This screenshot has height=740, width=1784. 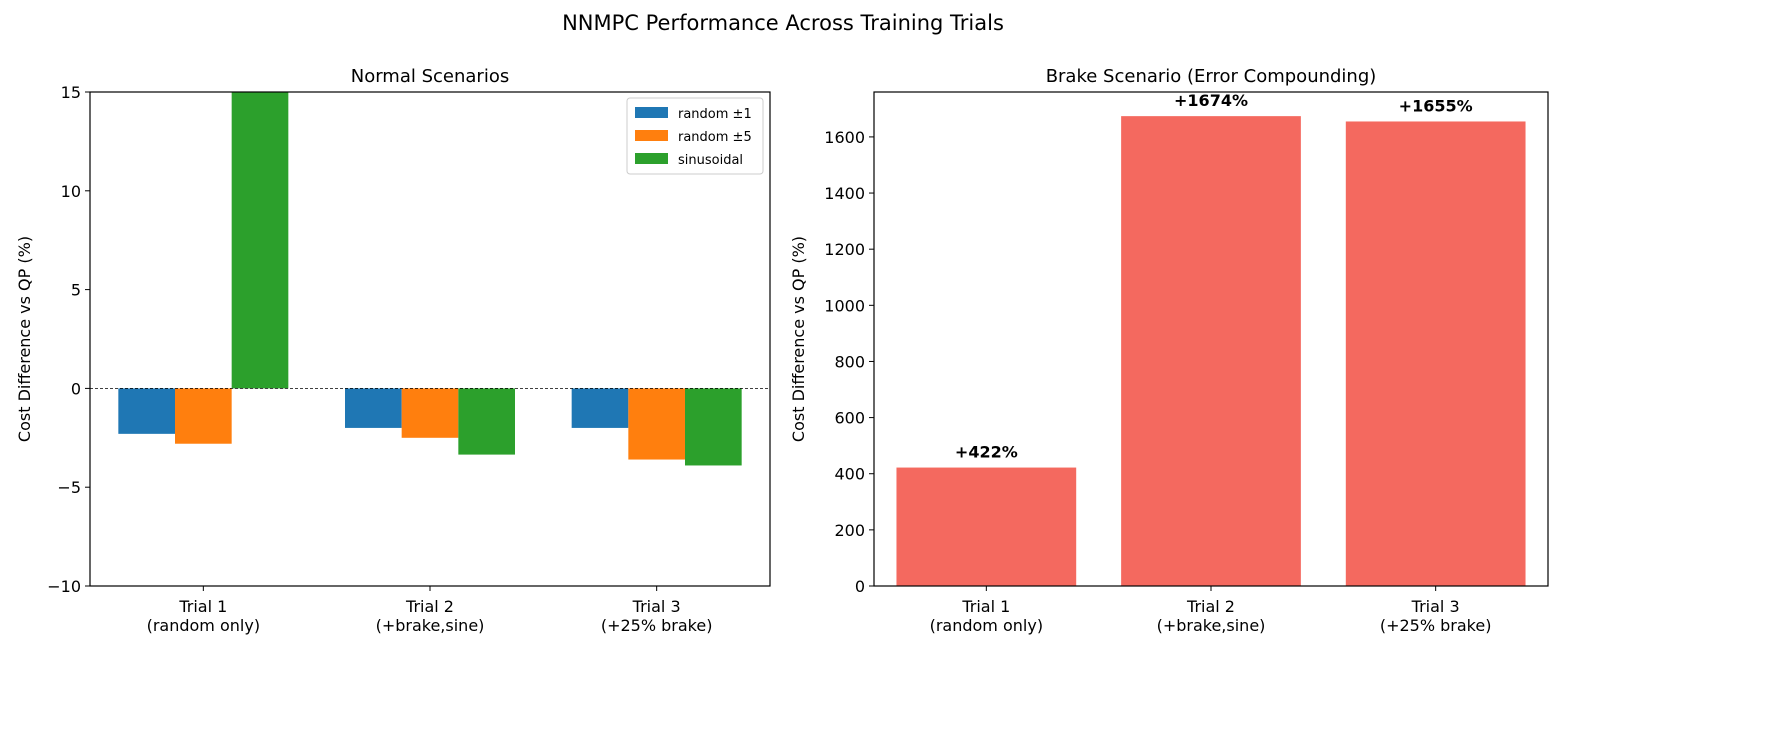 What do you see at coordinates (71, 92) in the screenshot?
I see `y-tick-label: 15` at bounding box center [71, 92].